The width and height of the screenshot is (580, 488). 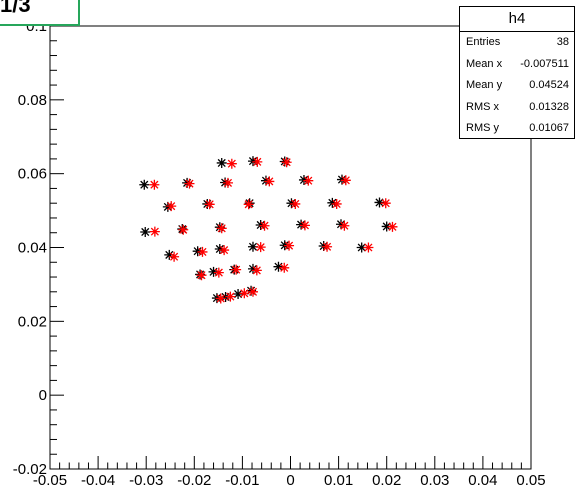 What do you see at coordinates (434, 480) in the screenshot?
I see `x-tick-label: 0.03` at bounding box center [434, 480].